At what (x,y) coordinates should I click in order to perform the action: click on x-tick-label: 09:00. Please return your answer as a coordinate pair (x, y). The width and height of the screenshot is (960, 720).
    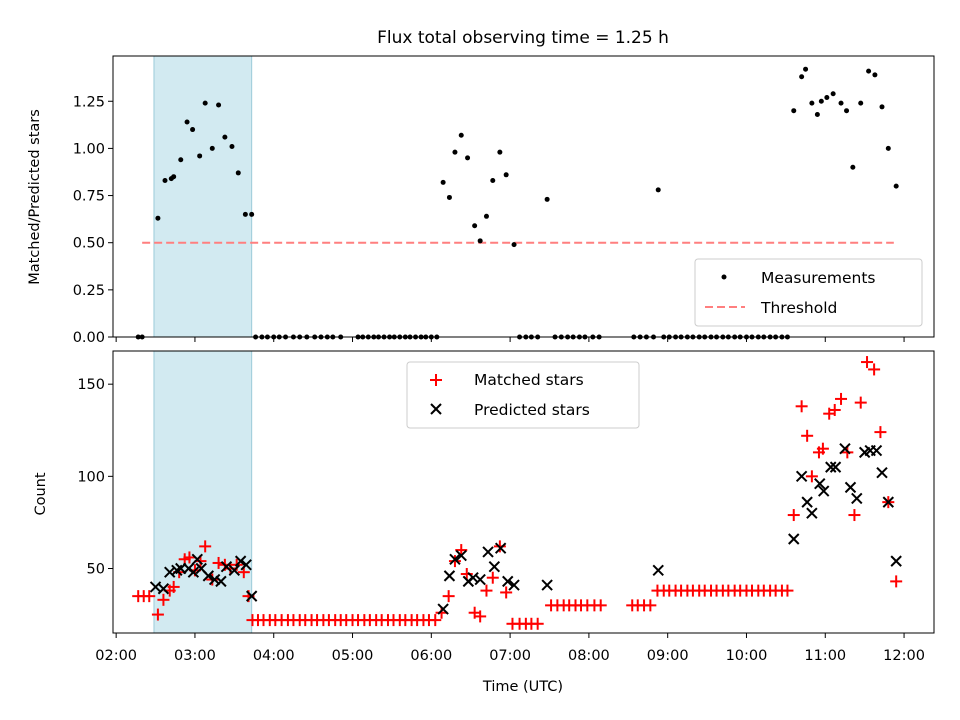
    Looking at the image, I should click on (668, 656).